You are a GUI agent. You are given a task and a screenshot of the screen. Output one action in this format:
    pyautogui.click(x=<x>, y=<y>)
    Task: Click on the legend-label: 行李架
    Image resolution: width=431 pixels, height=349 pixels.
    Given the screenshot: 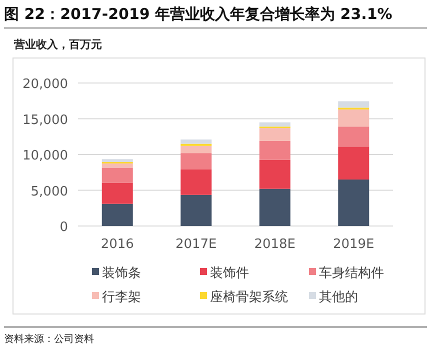 What is the action you would take?
    pyautogui.click(x=121, y=297)
    